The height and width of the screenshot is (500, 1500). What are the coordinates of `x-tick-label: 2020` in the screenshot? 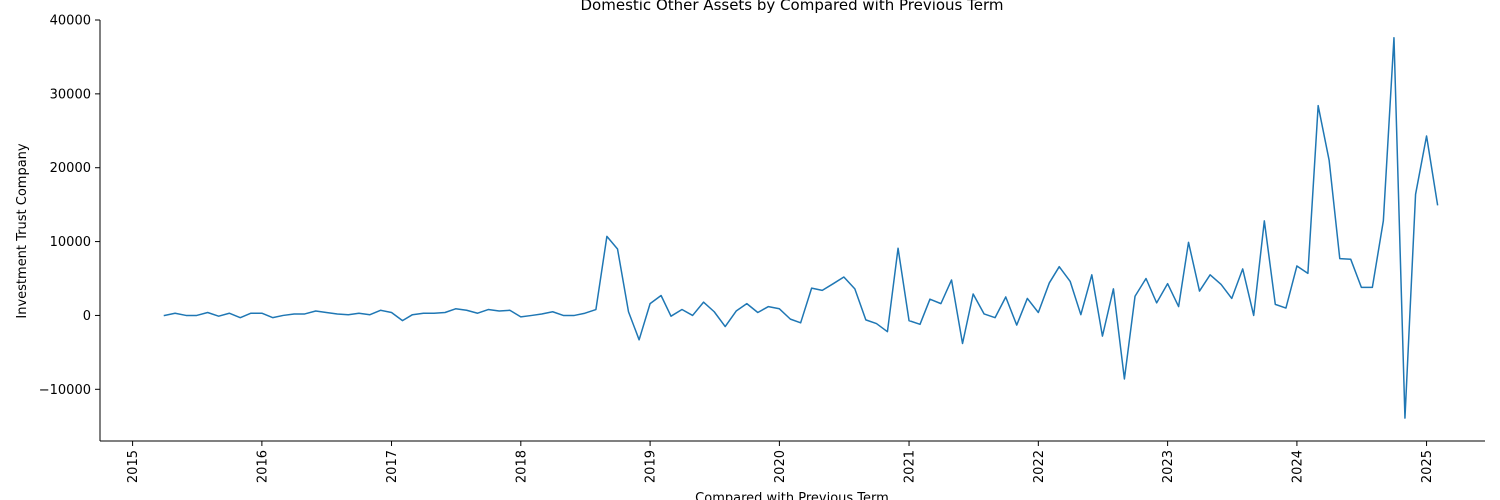 It's located at (780, 466).